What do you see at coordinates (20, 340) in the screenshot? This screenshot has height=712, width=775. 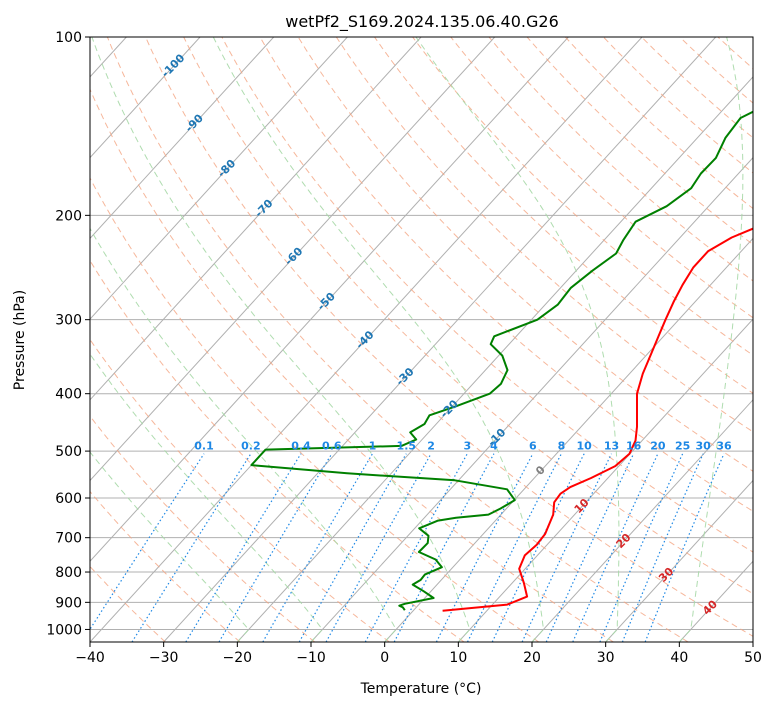 I see `y-axis-label: Pressure (hPa)` at bounding box center [20, 340].